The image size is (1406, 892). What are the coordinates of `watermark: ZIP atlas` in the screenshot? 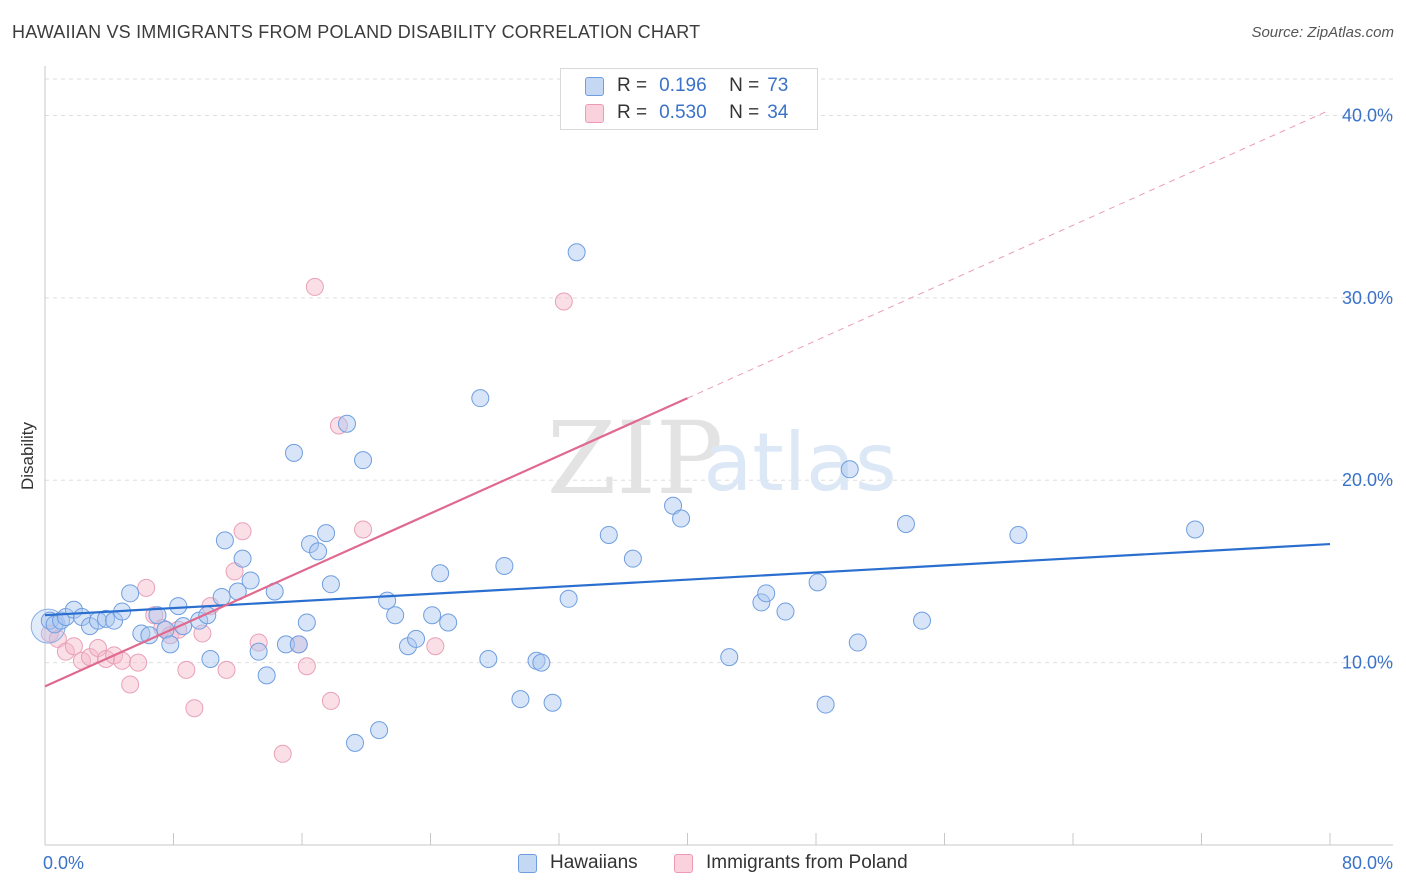 It's located at (722, 458).